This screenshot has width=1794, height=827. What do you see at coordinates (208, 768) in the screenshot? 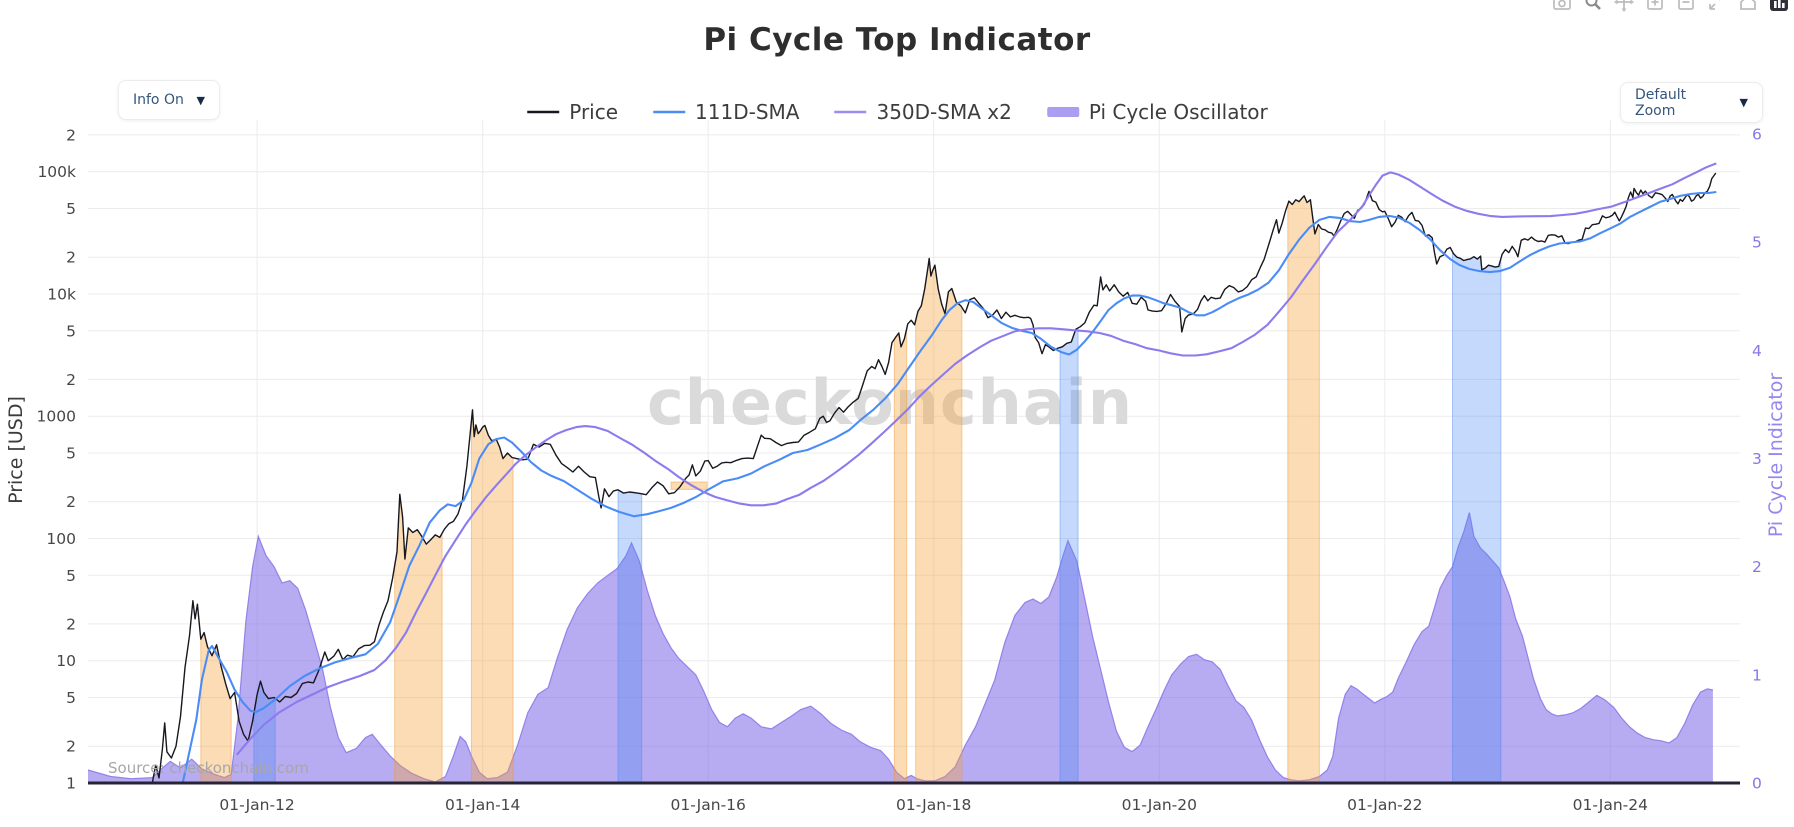
I see `source-note: Source: checkonchain.com` at bounding box center [208, 768].